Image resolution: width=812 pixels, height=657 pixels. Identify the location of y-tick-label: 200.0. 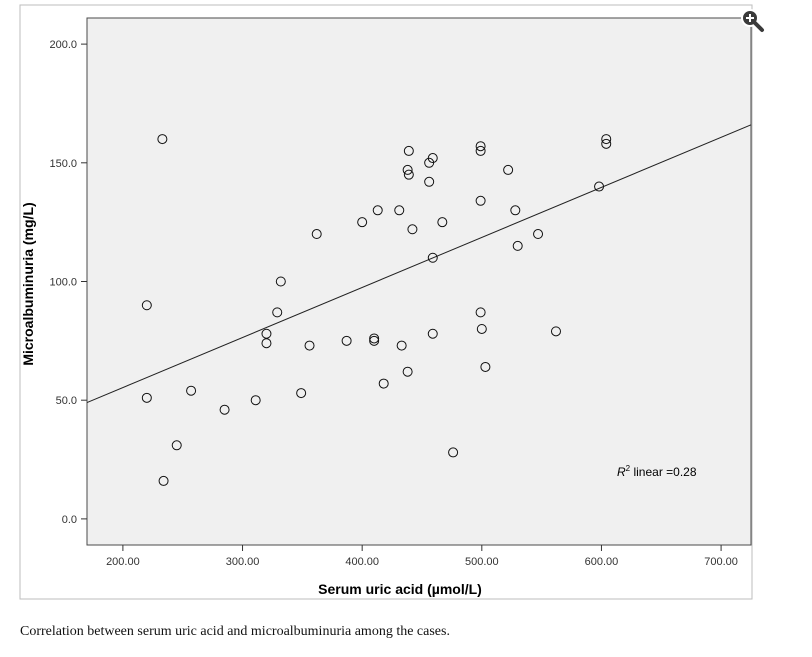
(63, 45).